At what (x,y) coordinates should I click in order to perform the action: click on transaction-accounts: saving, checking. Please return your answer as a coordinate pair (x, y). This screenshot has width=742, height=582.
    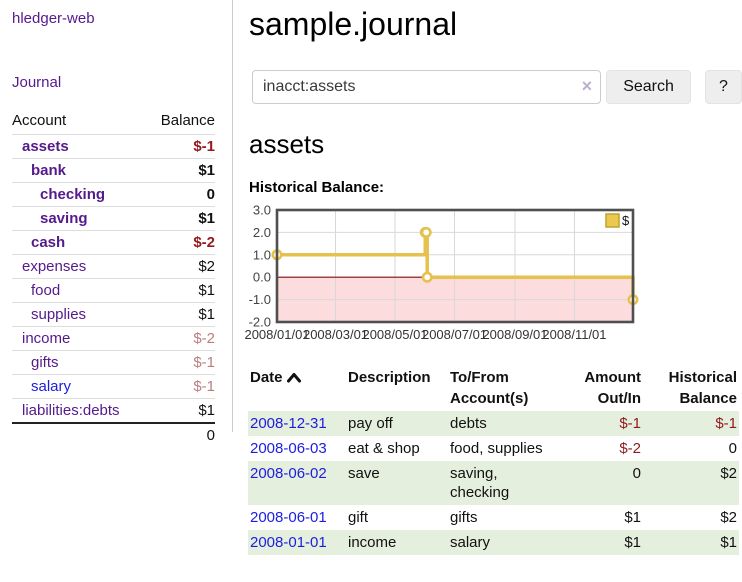
    Looking at the image, I should click on (510, 483).